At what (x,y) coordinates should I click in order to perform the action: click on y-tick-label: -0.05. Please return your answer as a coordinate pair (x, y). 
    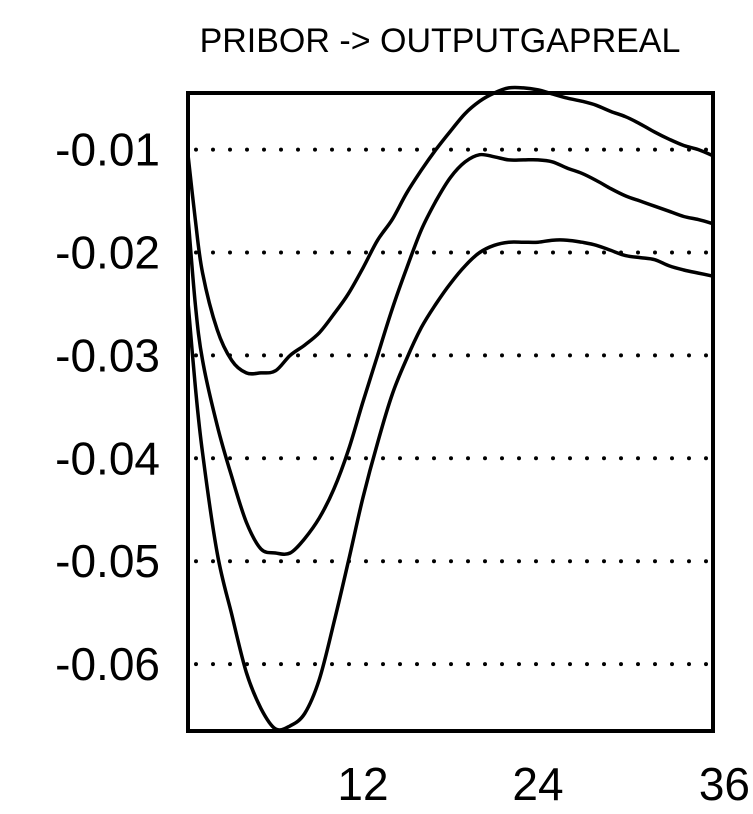
    Looking at the image, I should click on (107, 561).